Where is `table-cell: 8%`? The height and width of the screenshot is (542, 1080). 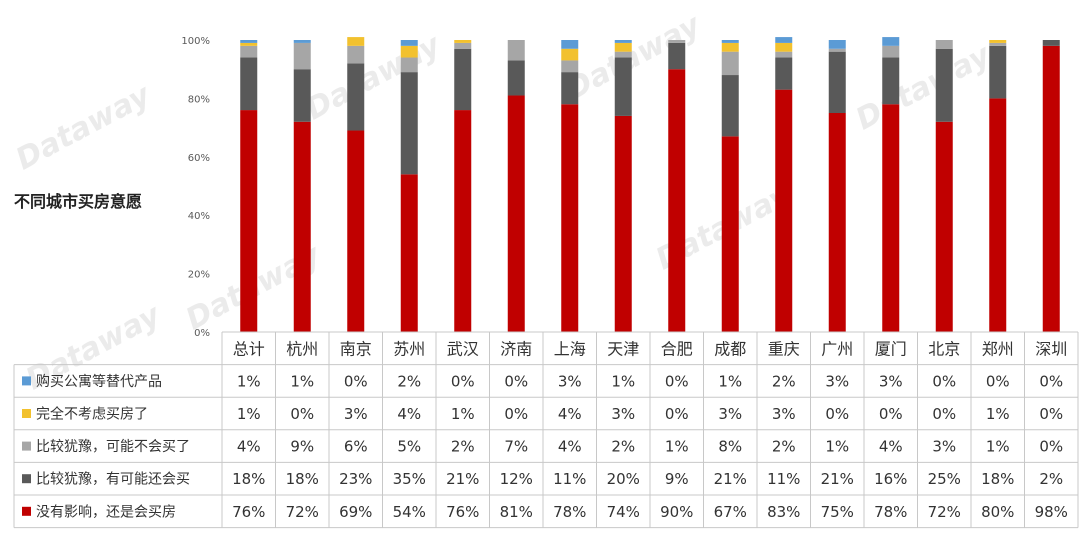 table-cell: 8% is located at coordinates (730, 447).